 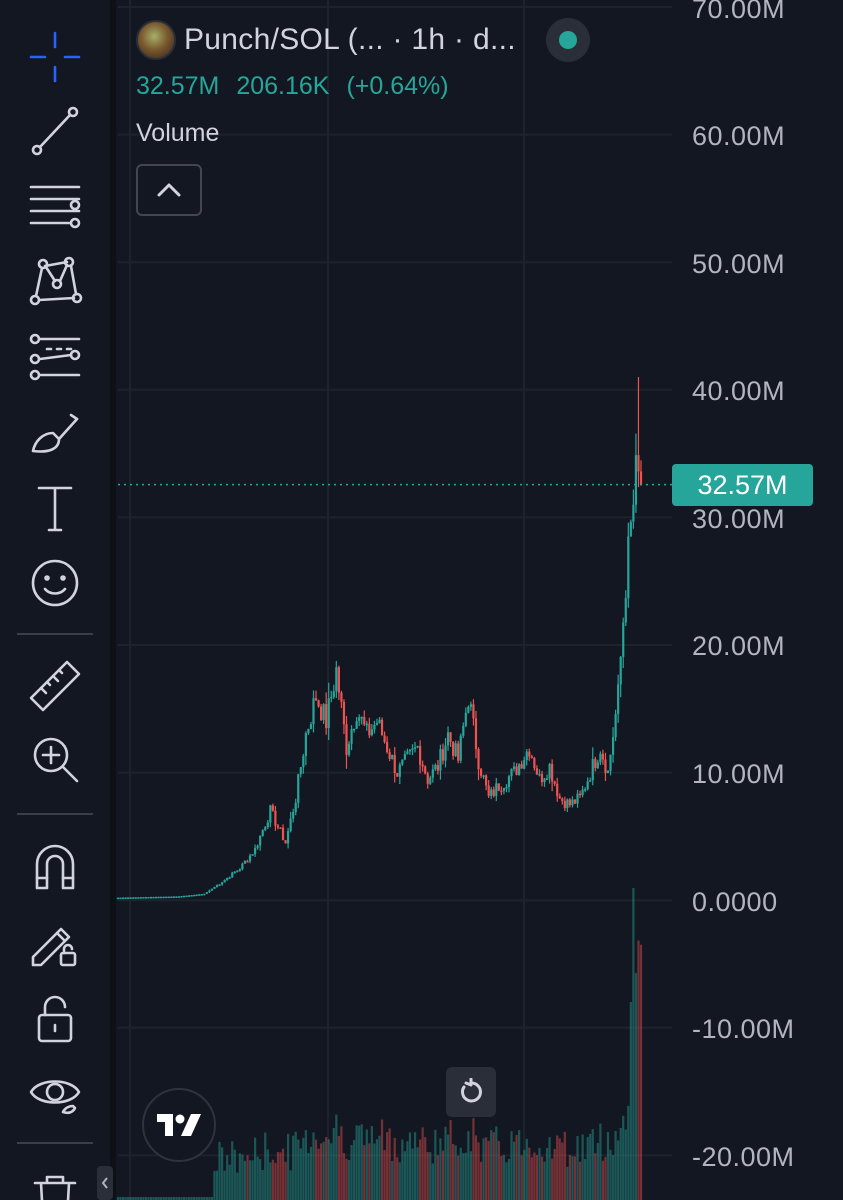 I want to click on market-status-indicator, so click(x=567, y=40).